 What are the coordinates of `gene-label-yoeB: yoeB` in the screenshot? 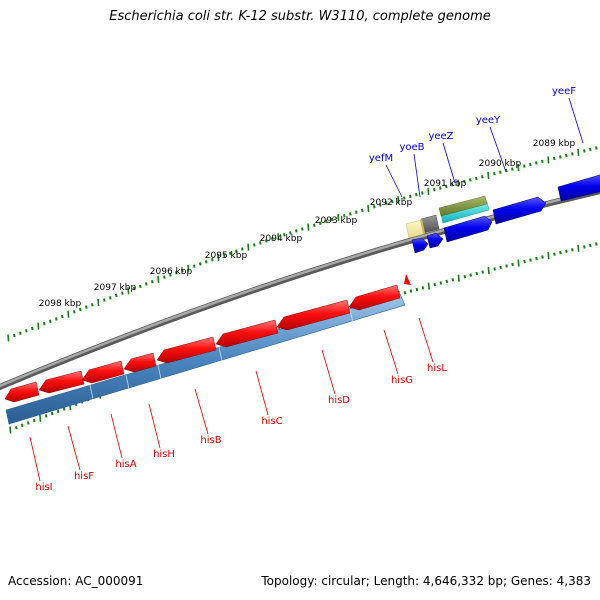 It's located at (411, 147).